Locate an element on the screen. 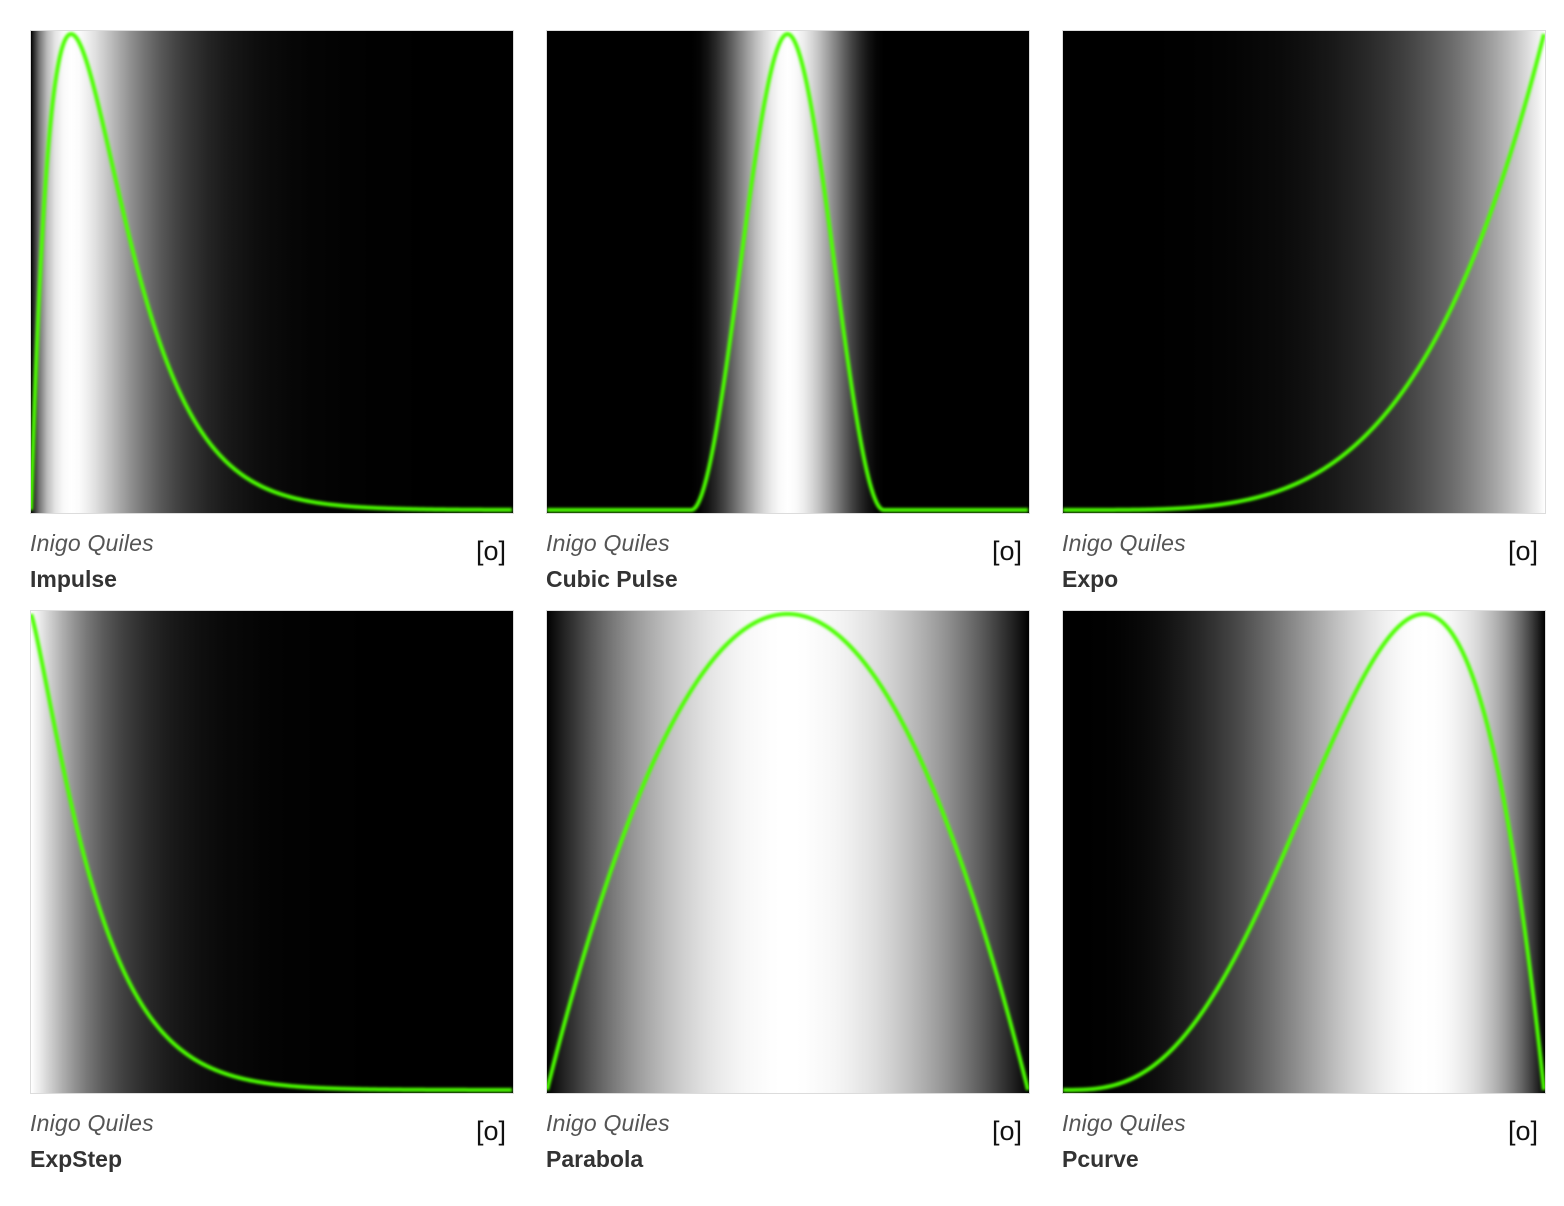 Image resolution: width=1564 pixels, height=1206 pixels. shader-title: Expo is located at coordinates (1090, 579).